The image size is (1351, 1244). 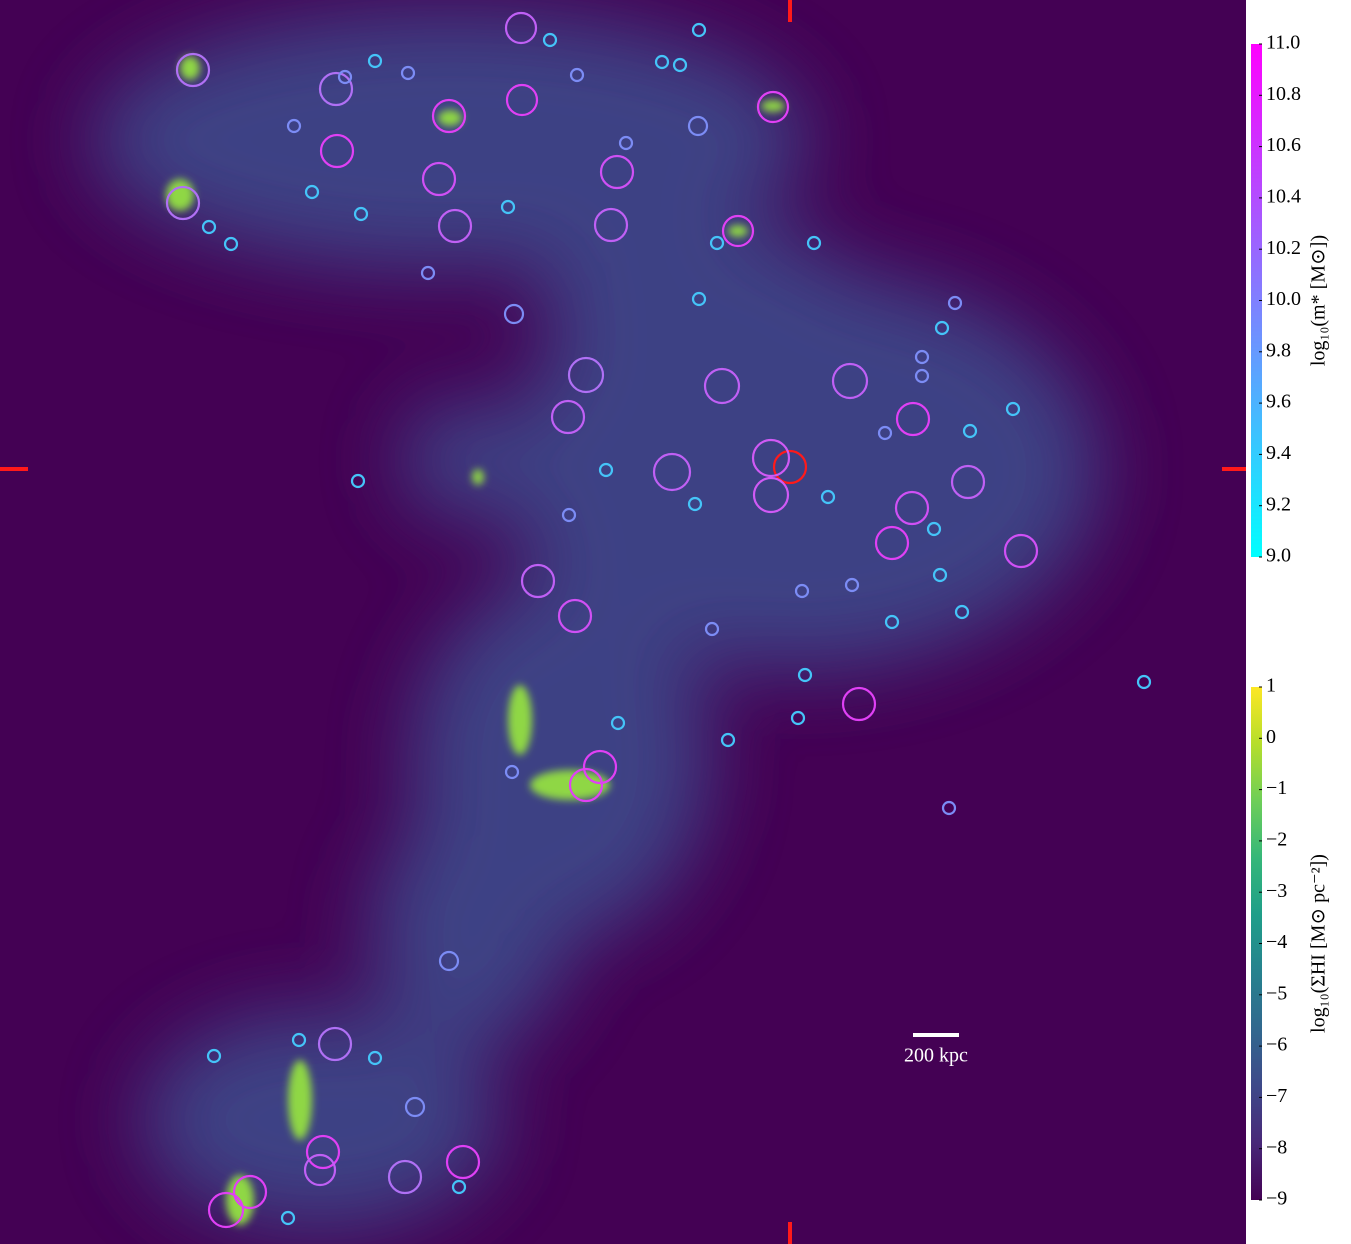 What do you see at coordinates (1283, 43) in the screenshot?
I see `colorbar-tick-label: 11.0` at bounding box center [1283, 43].